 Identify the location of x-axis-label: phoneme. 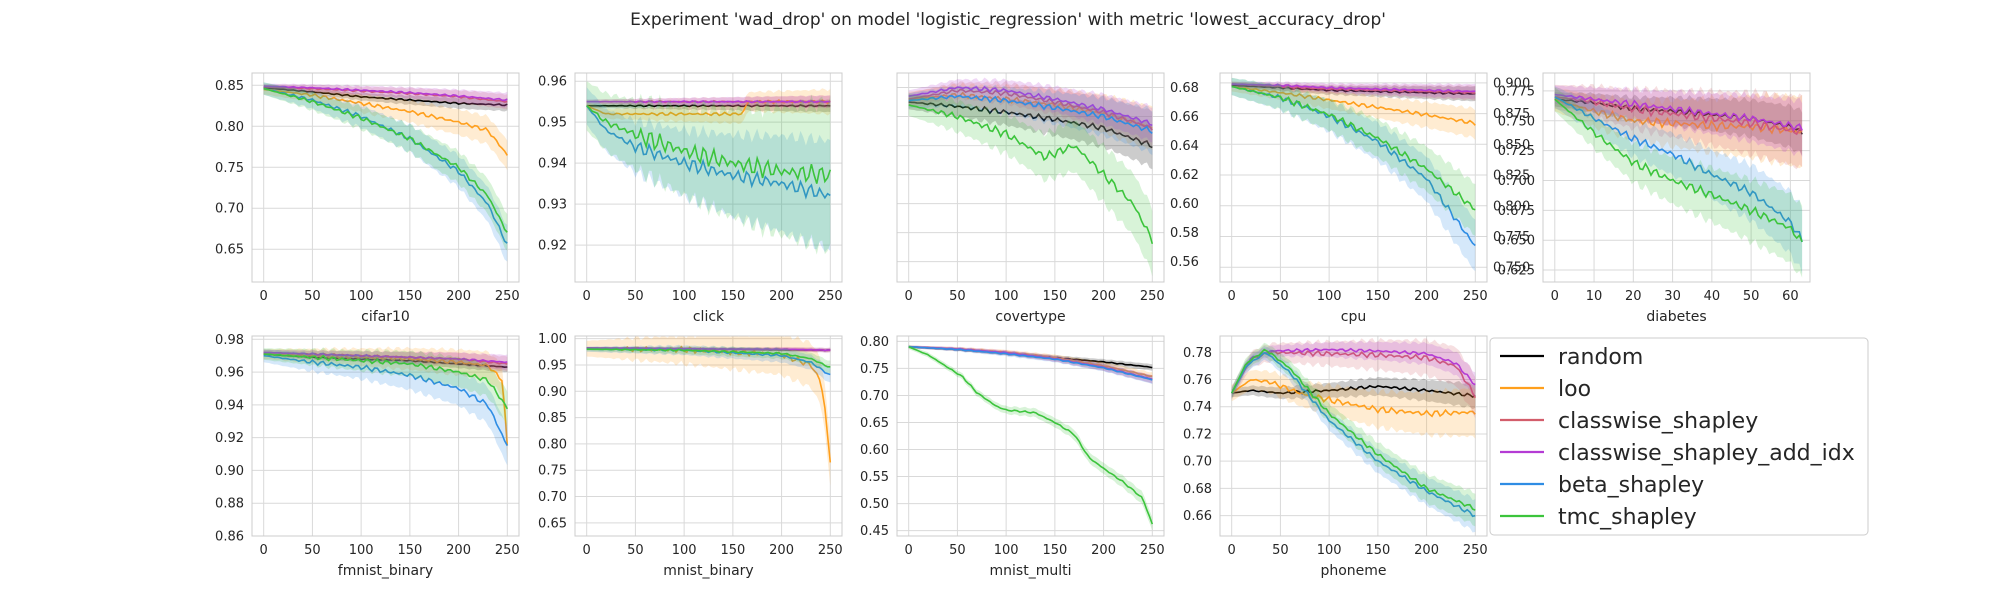
(1353, 571).